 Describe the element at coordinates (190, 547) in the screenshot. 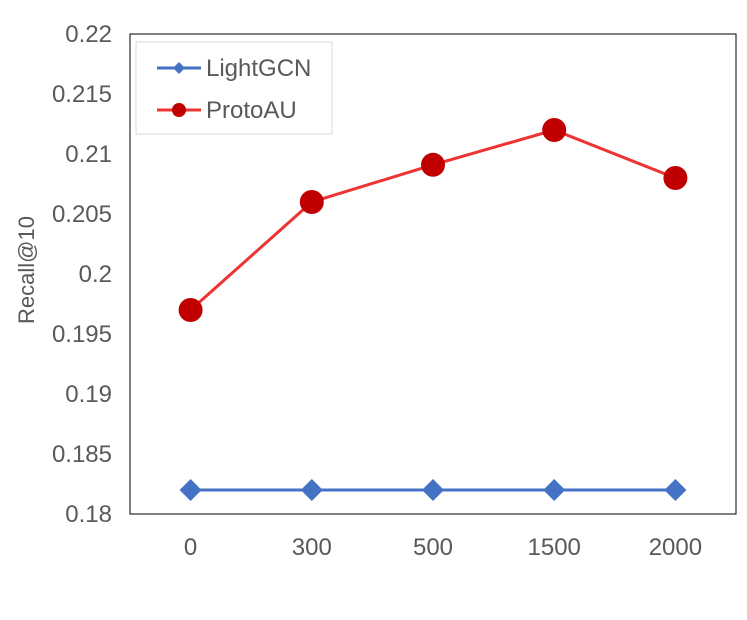

I see `x-tick-label: 0` at that location.